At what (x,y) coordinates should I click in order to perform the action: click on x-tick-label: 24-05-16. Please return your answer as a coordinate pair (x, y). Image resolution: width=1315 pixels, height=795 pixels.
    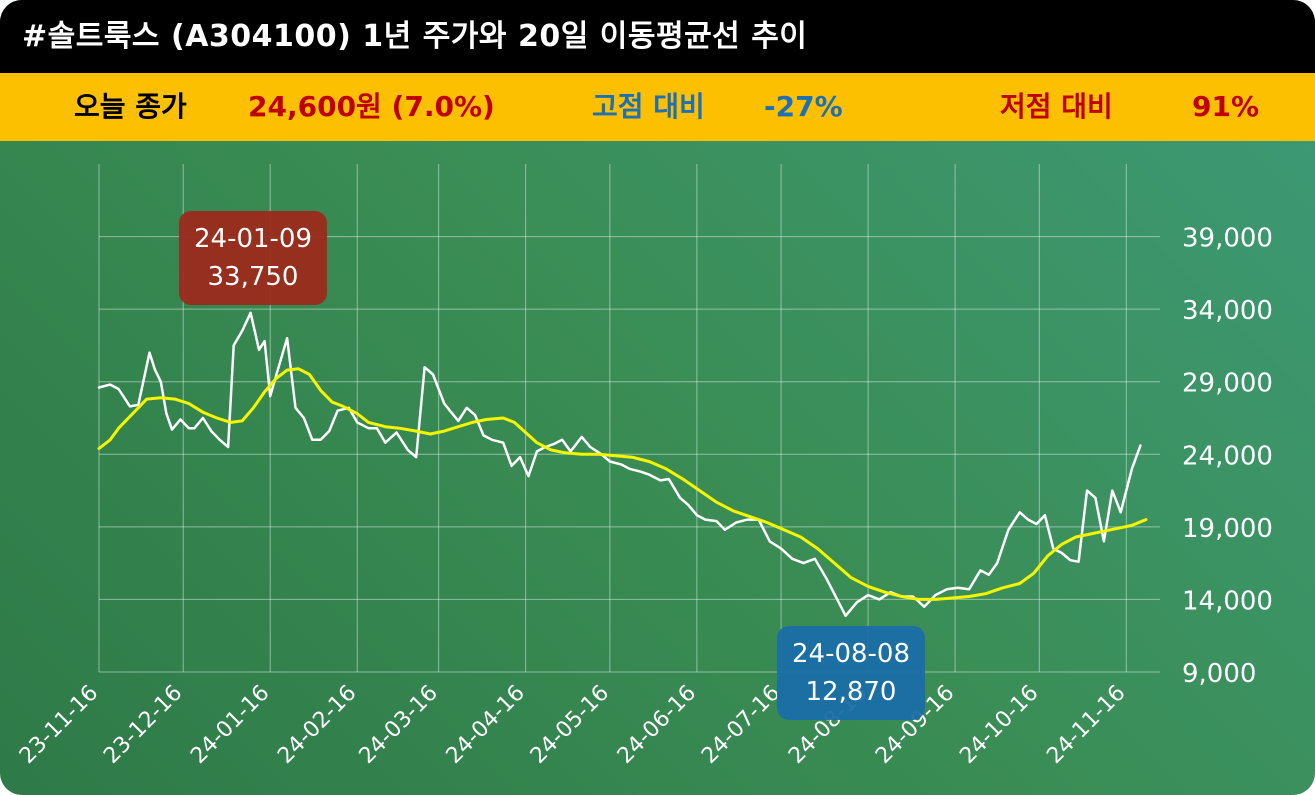
    Looking at the image, I should click on (570, 725).